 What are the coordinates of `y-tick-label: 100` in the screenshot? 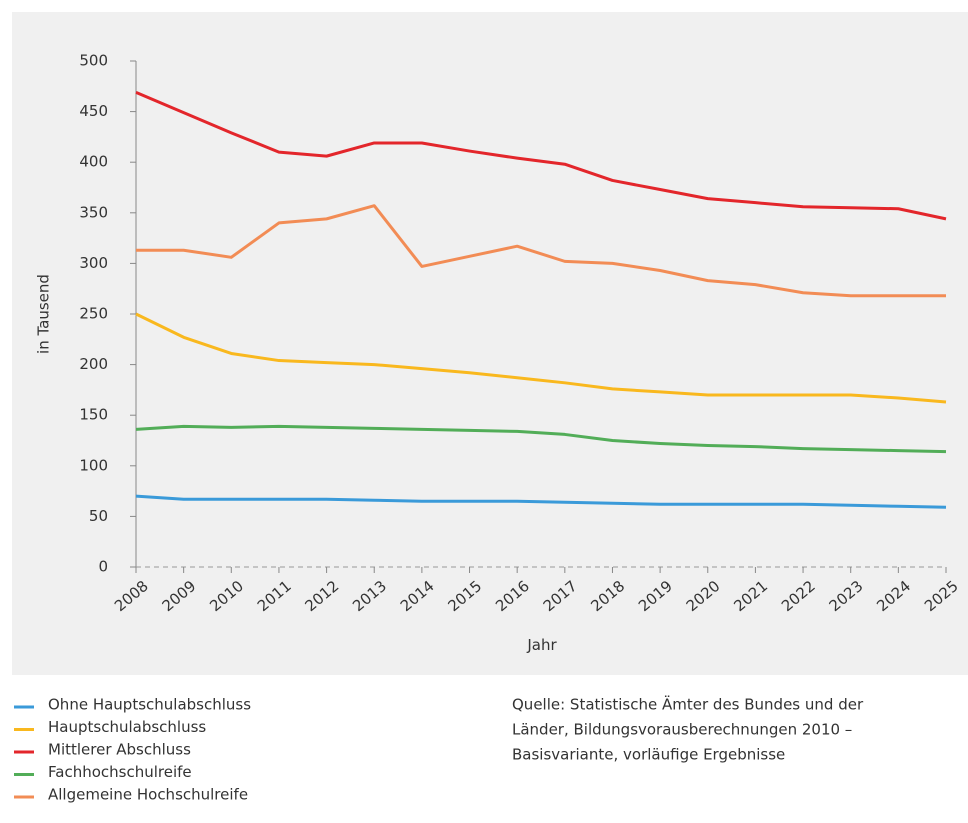 It's located at (93, 465).